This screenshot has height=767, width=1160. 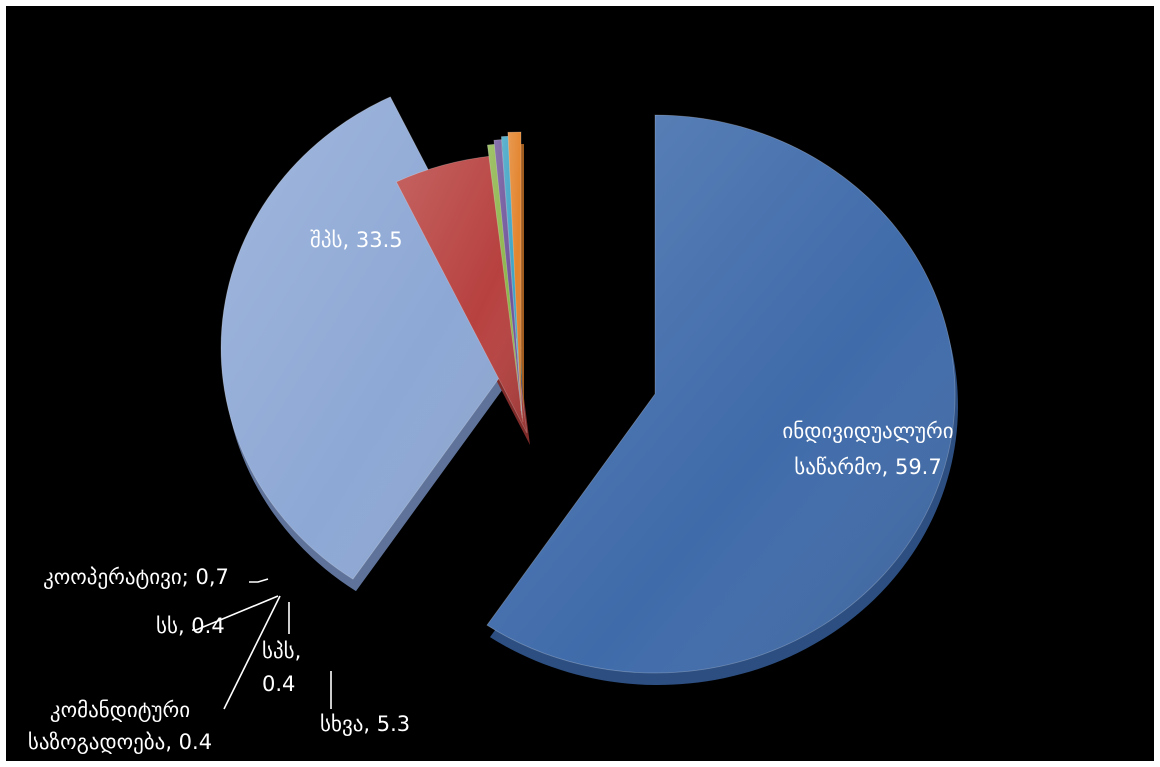 What do you see at coordinates (365, 724) in the screenshot?
I see `data-label: სხვა, 5.3` at bounding box center [365, 724].